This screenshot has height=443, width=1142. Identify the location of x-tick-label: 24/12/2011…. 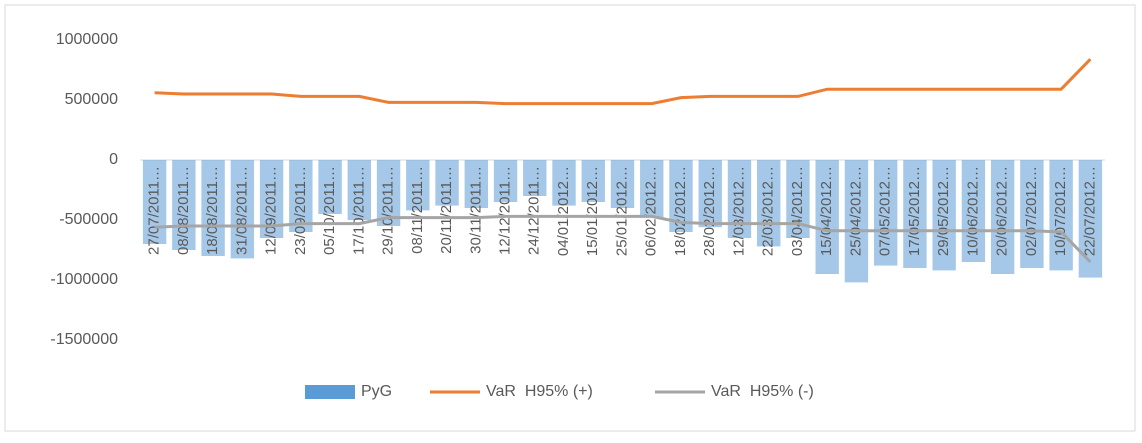
(534, 210).